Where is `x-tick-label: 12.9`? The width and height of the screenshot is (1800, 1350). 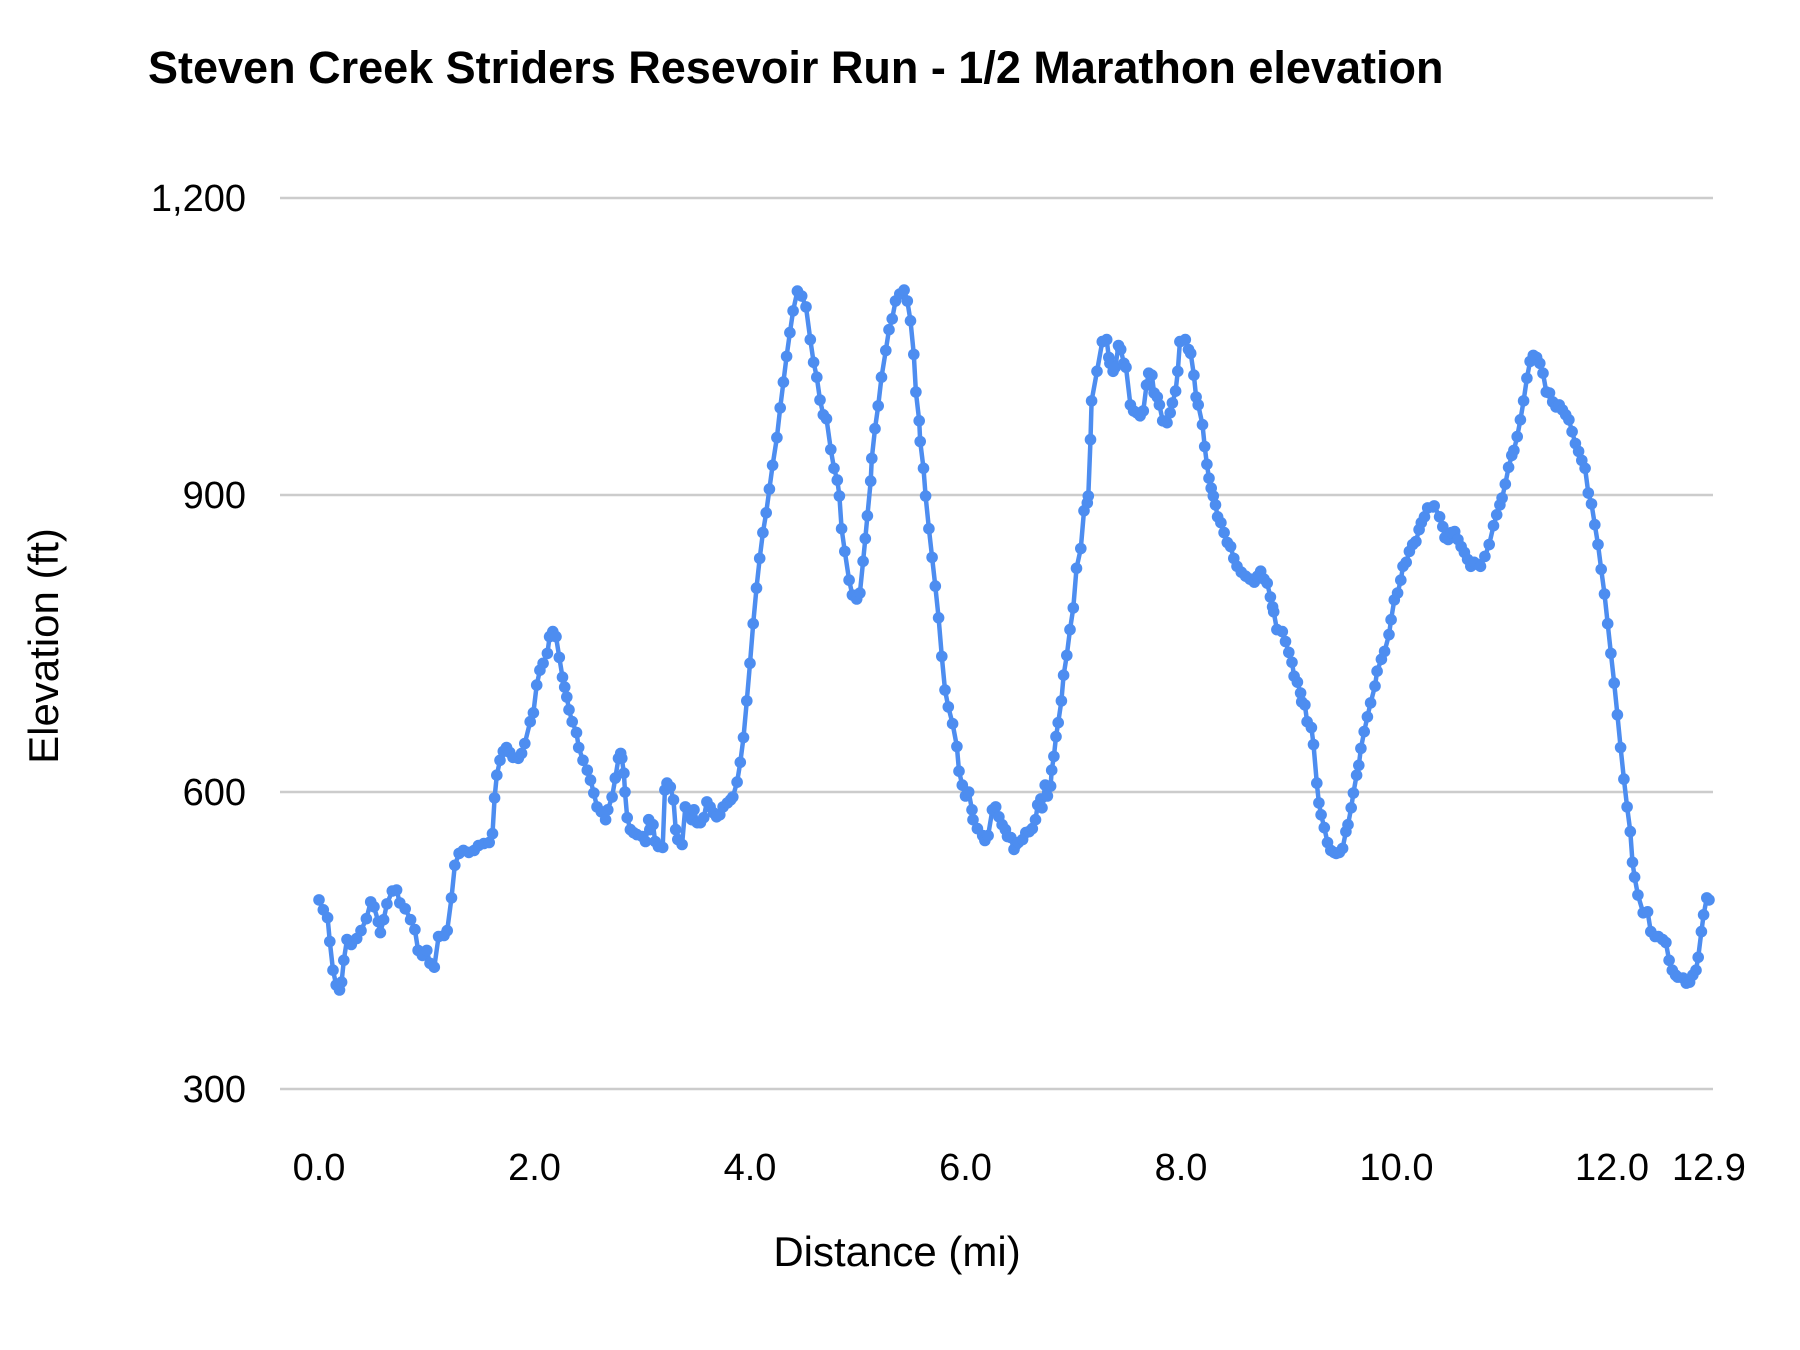 x-tick-label: 12.9 is located at coordinates (1709, 1168).